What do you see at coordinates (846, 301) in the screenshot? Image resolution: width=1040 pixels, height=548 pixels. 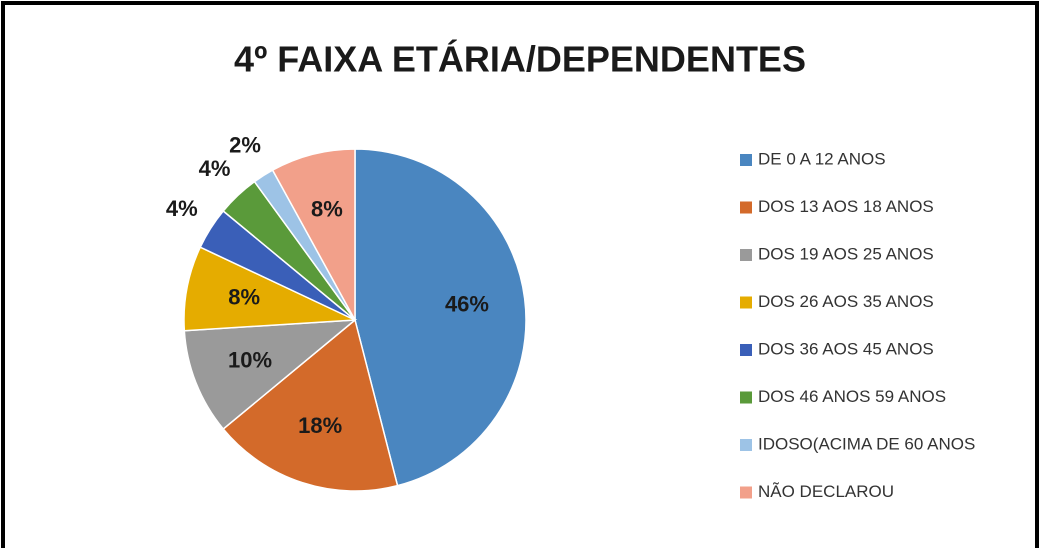 I see `legend-label: DOS 26 AOS 35 ANOS` at bounding box center [846, 301].